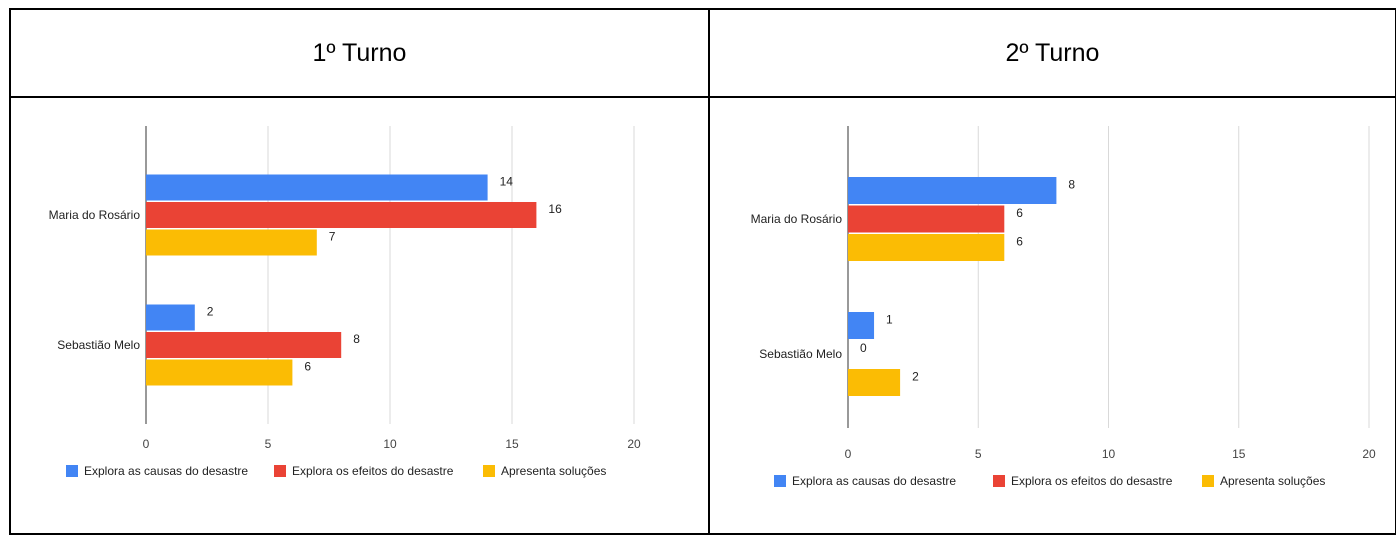 This screenshot has width=1396, height=535. I want to click on data-label: 16, so click(555, 209).